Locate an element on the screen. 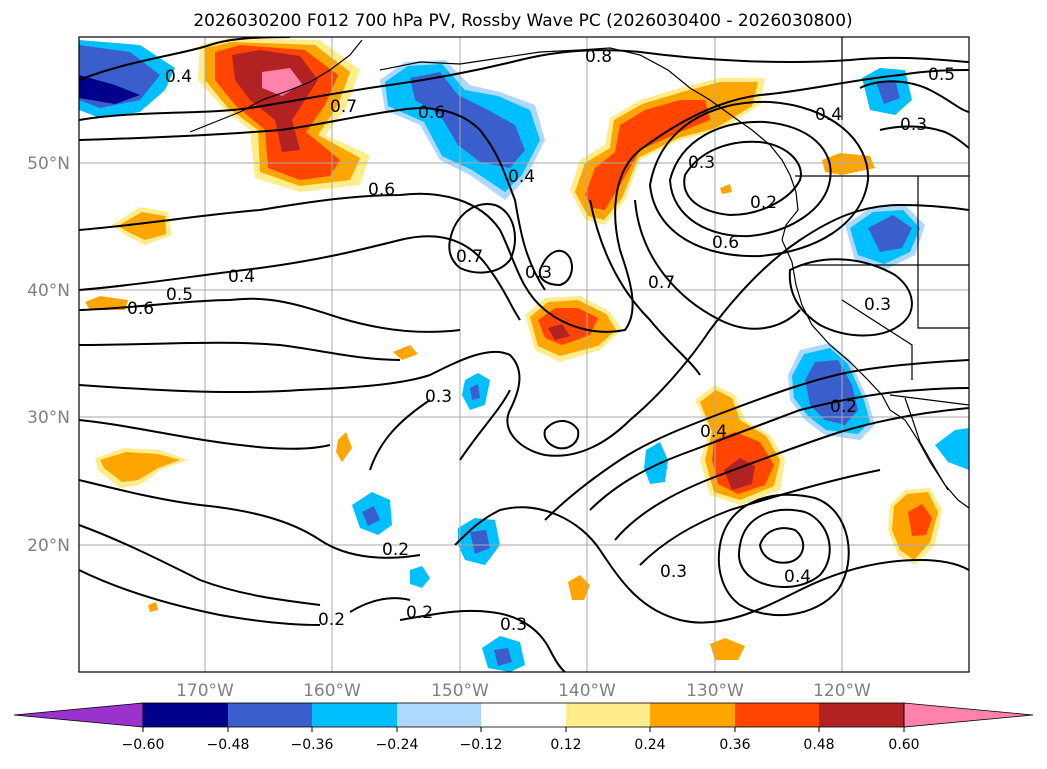 This screenshot has height=769, width=1047. fill-pos-alaska is located at coordinates (666, 151).